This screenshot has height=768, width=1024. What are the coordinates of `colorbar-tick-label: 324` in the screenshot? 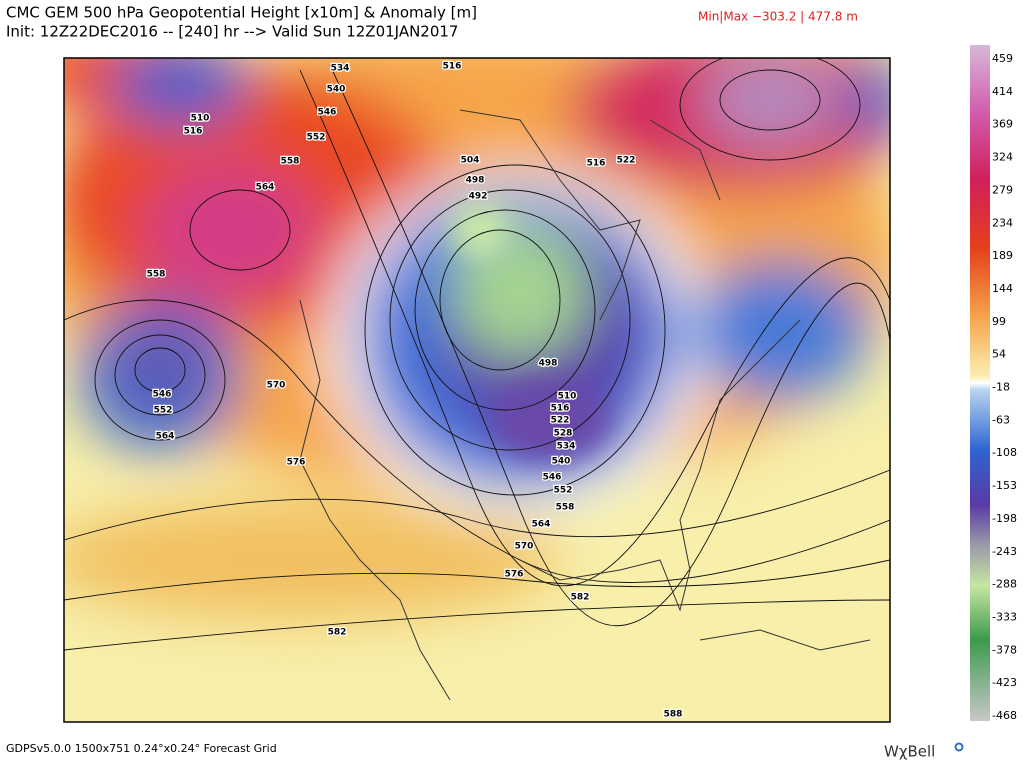 It's located at (1002, 157).